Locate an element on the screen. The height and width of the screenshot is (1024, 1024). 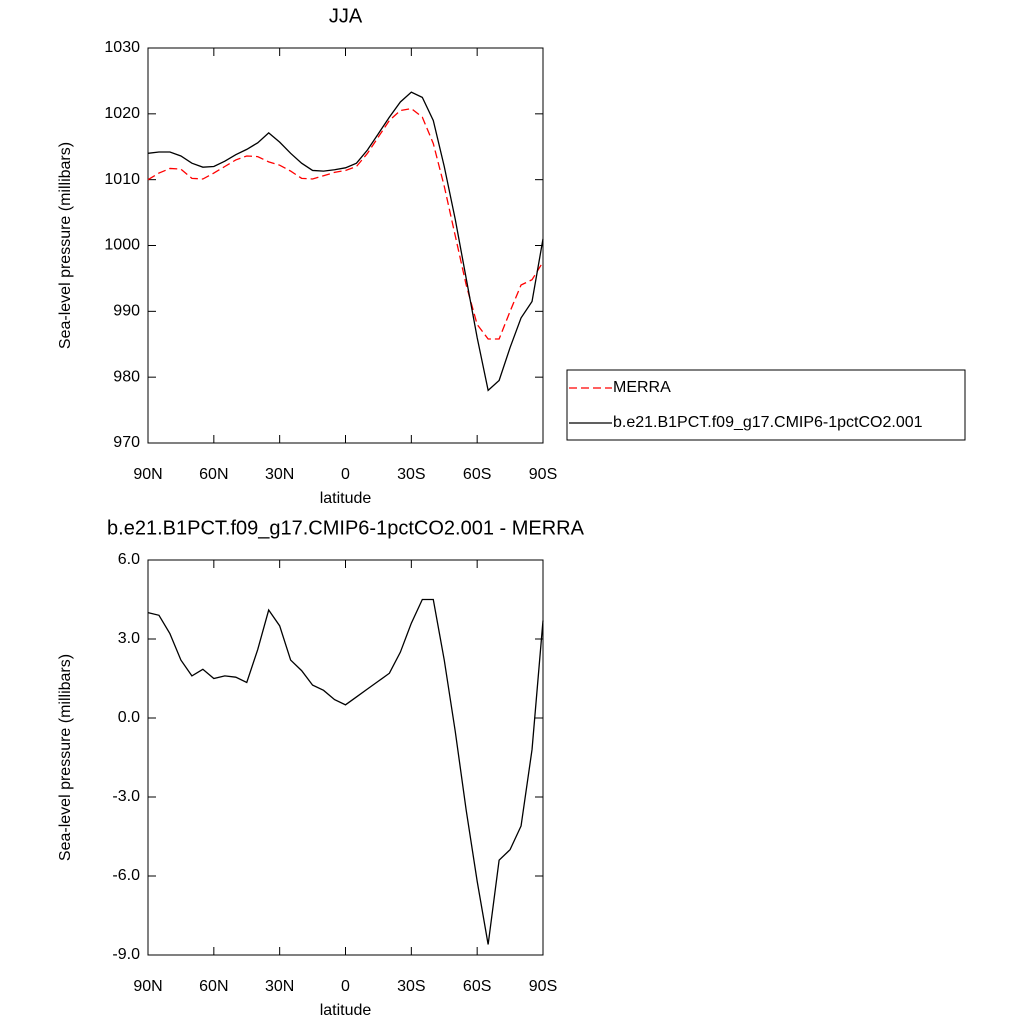
y-tick-label: 3.0 is located at coordinates (129, 638).